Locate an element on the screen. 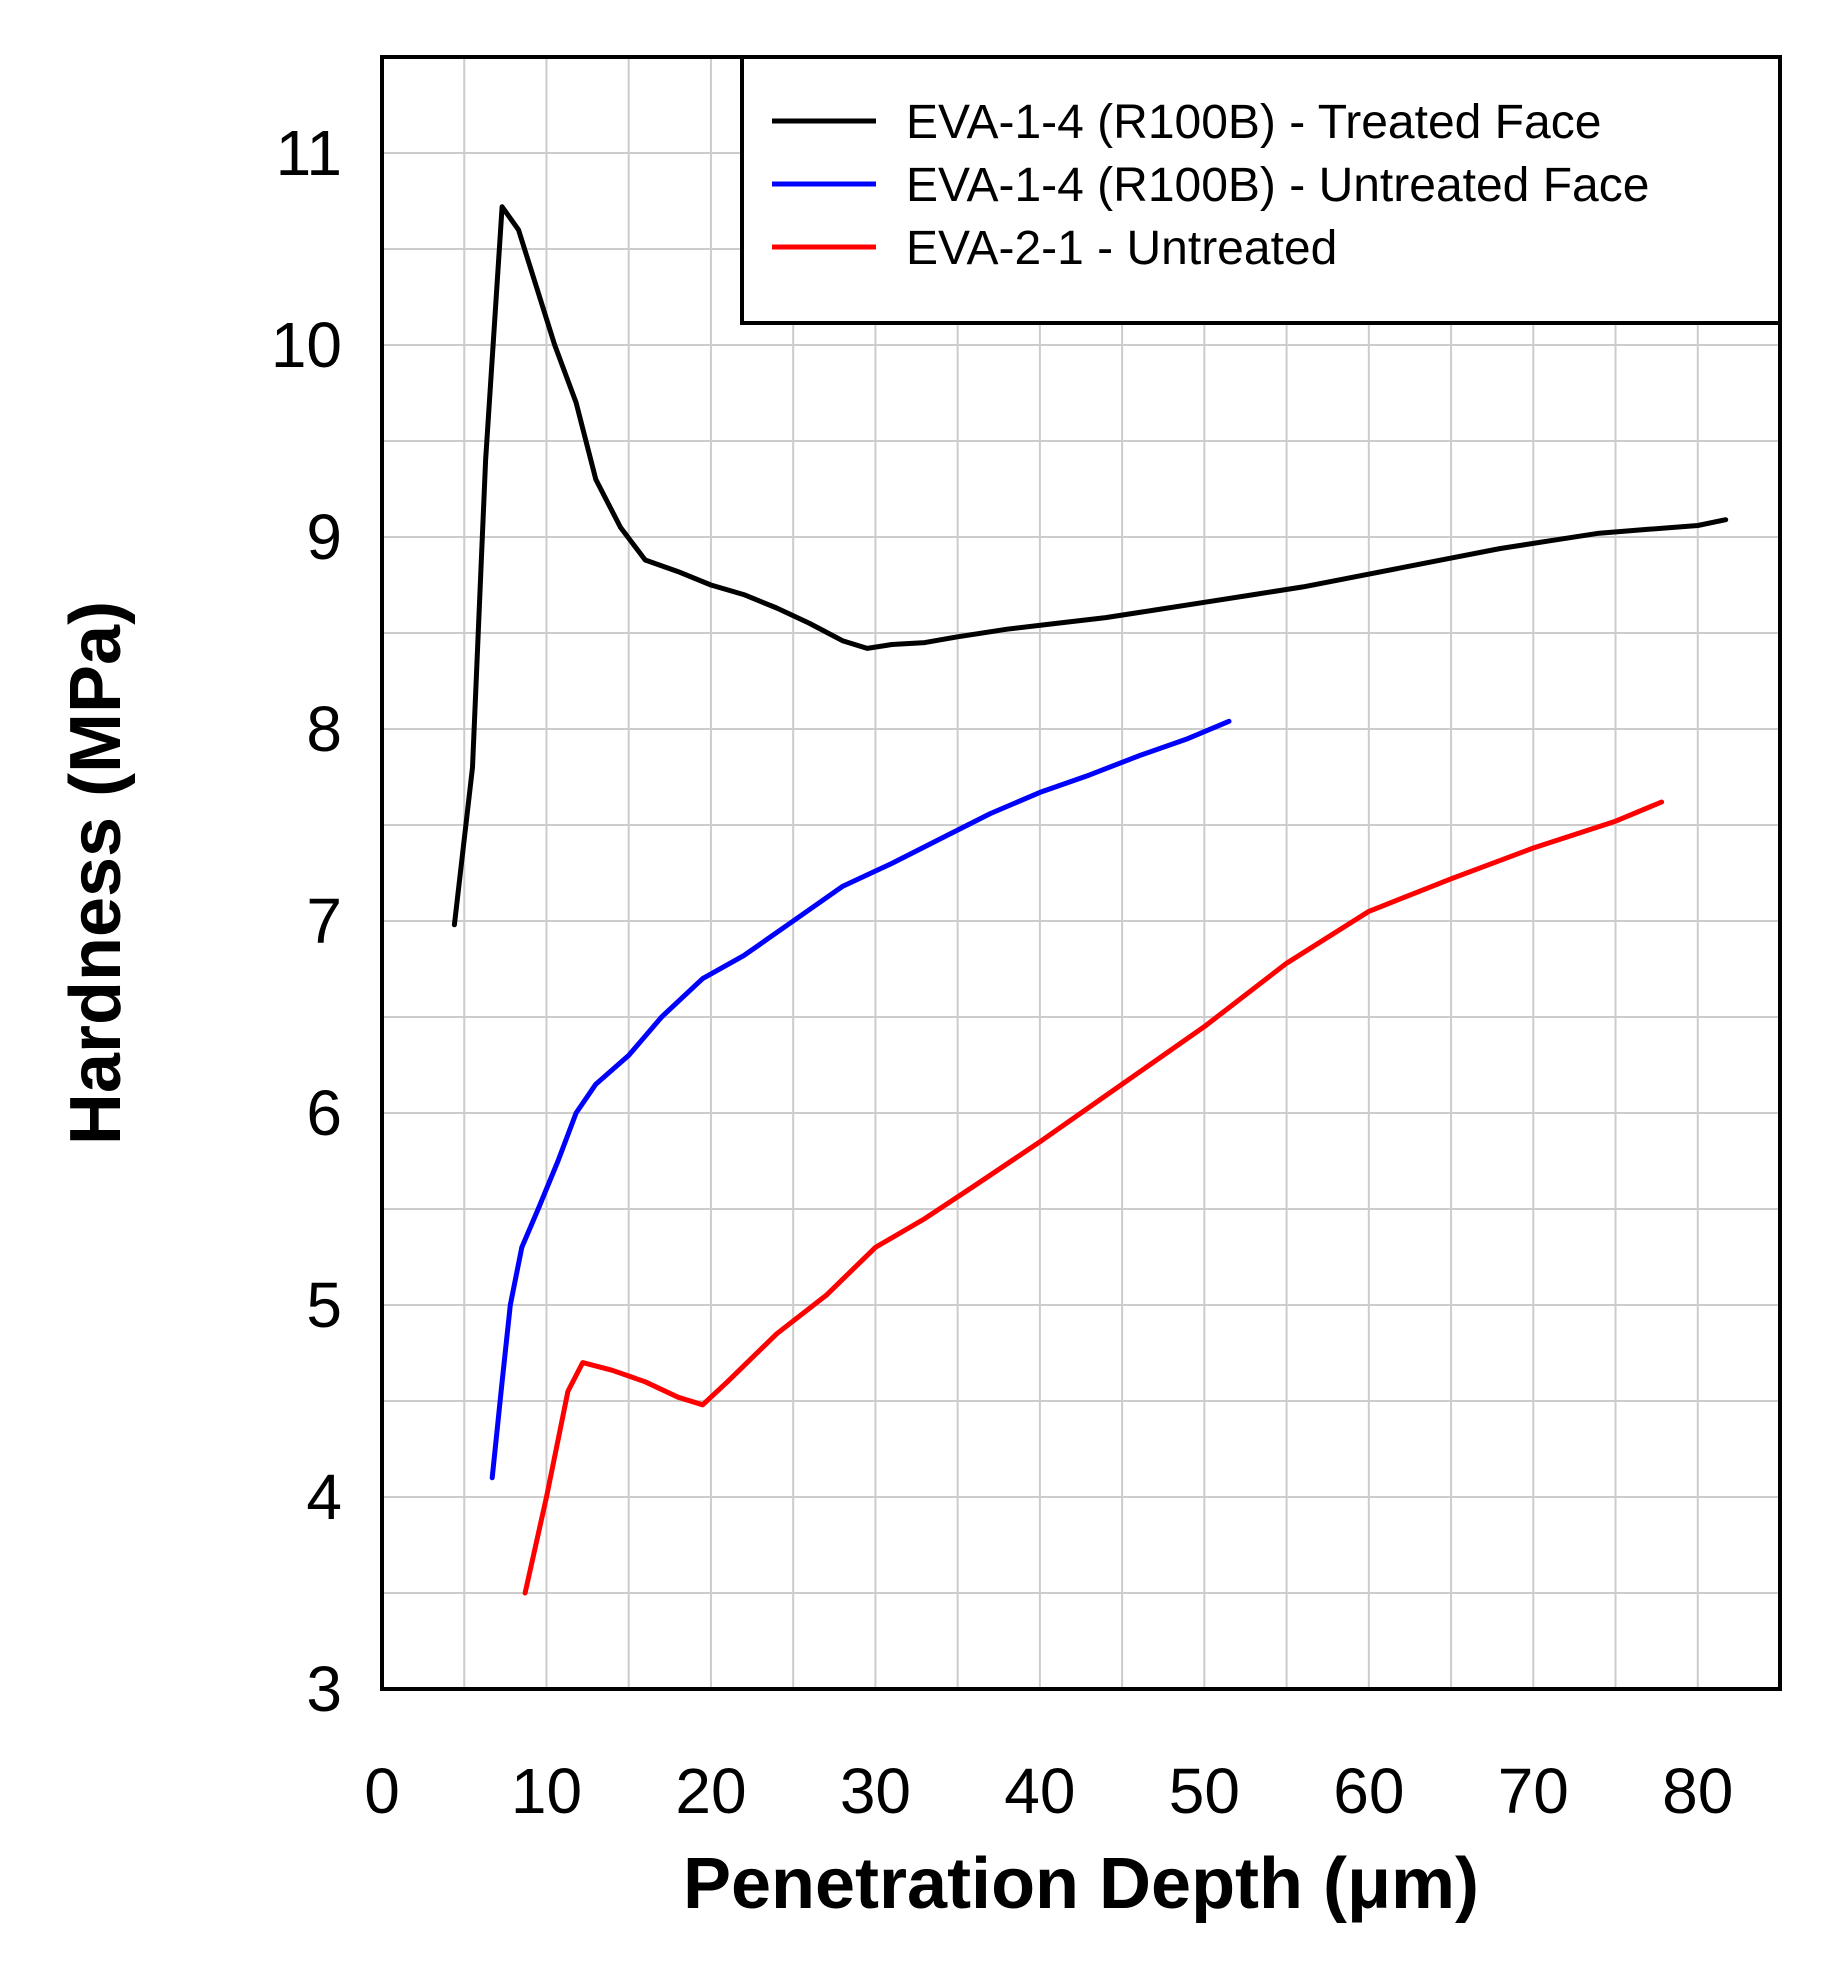 The image size is (1824, 1968). y-tick-label: 8 is located at coordinates (324, 729).